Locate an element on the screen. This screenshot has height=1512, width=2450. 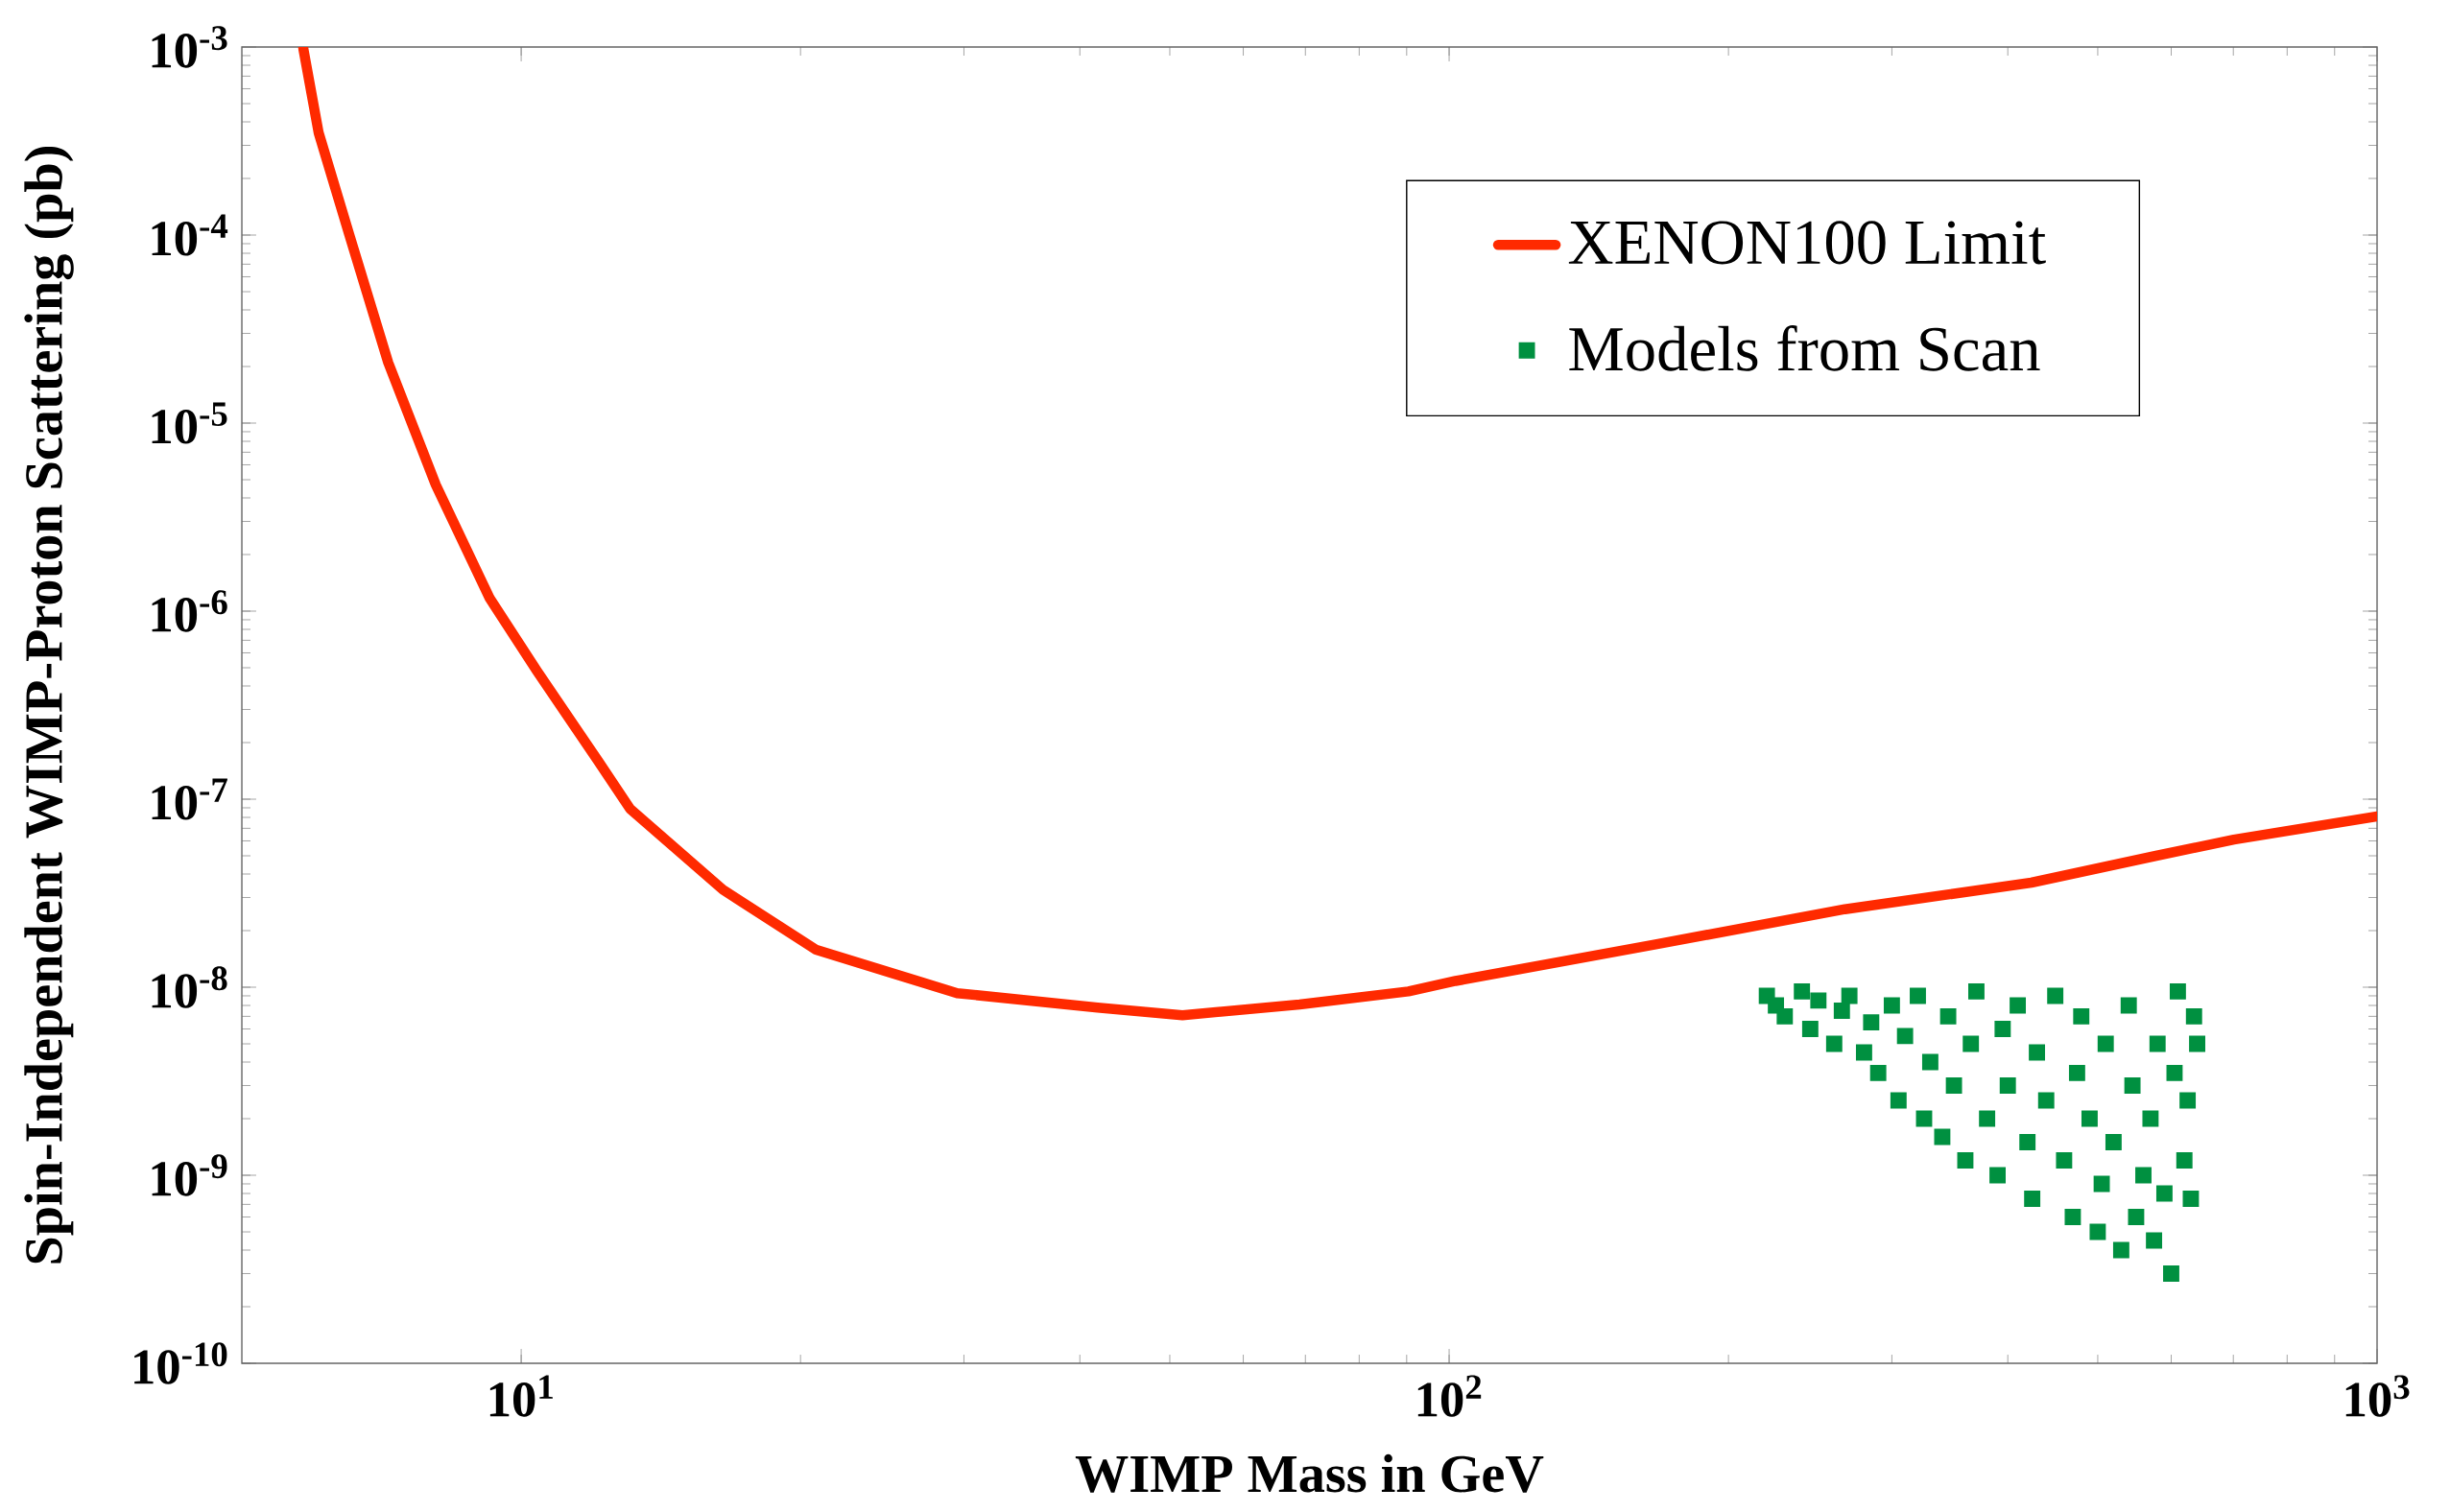
y-tick-label: 10$^{-3}$ is located at coordinates (190, 47).